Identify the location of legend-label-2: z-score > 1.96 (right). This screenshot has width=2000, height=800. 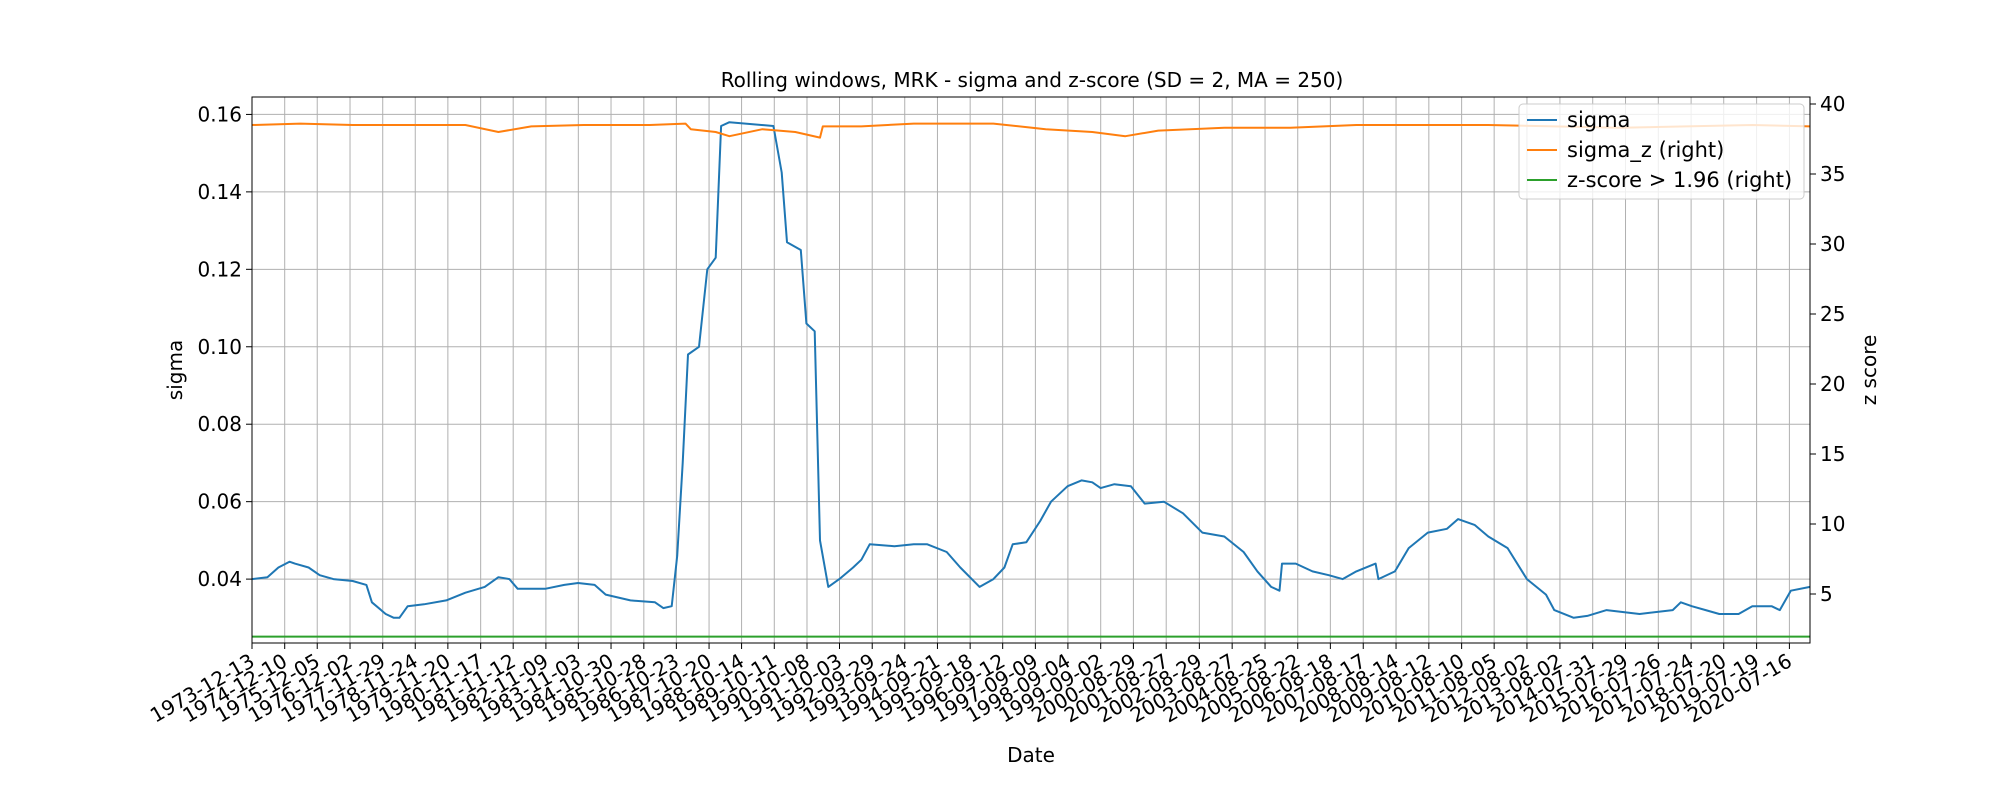
(1679, 180).